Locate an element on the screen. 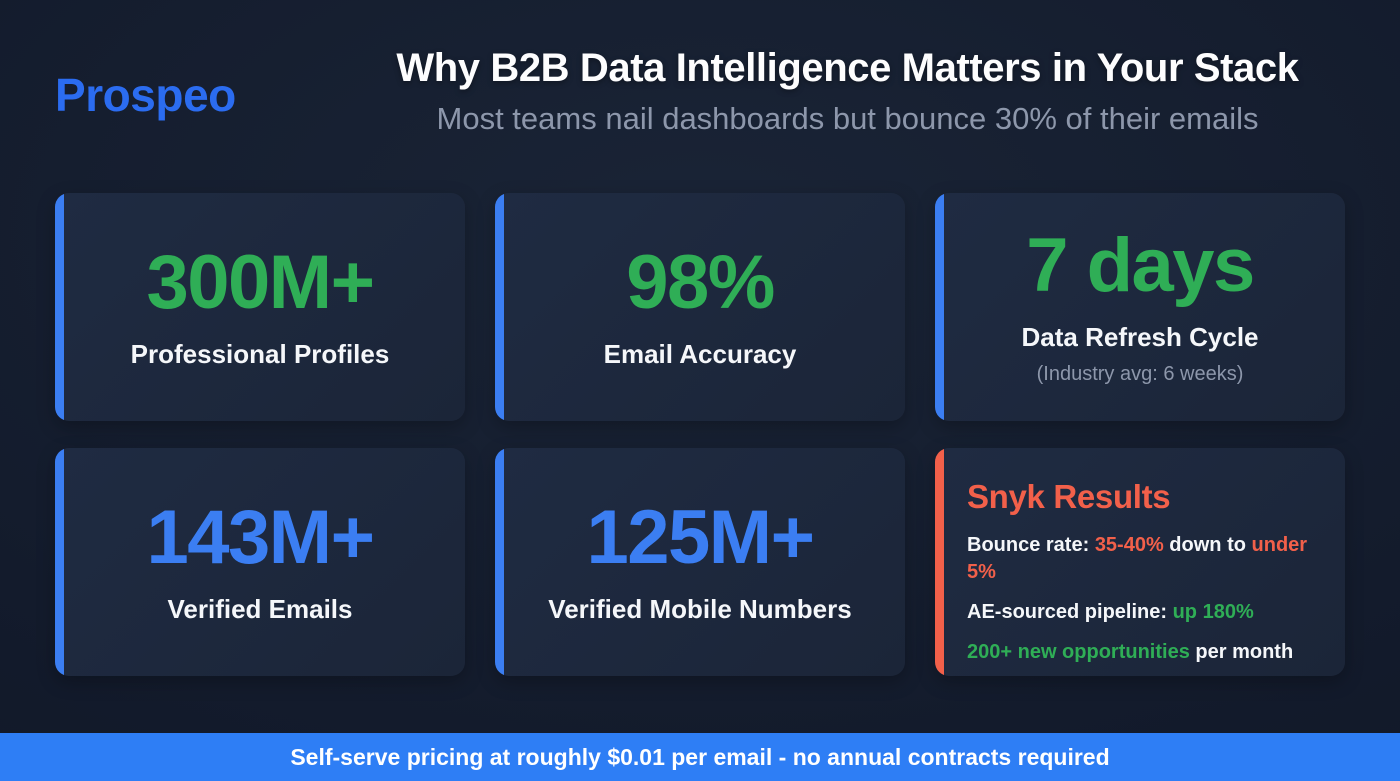 The height and width of the screenshot is (781, 1400). results-line-bounce-rate: Bounce rate: 35-40% down to under 5% is located at coordinates (1143, 559).